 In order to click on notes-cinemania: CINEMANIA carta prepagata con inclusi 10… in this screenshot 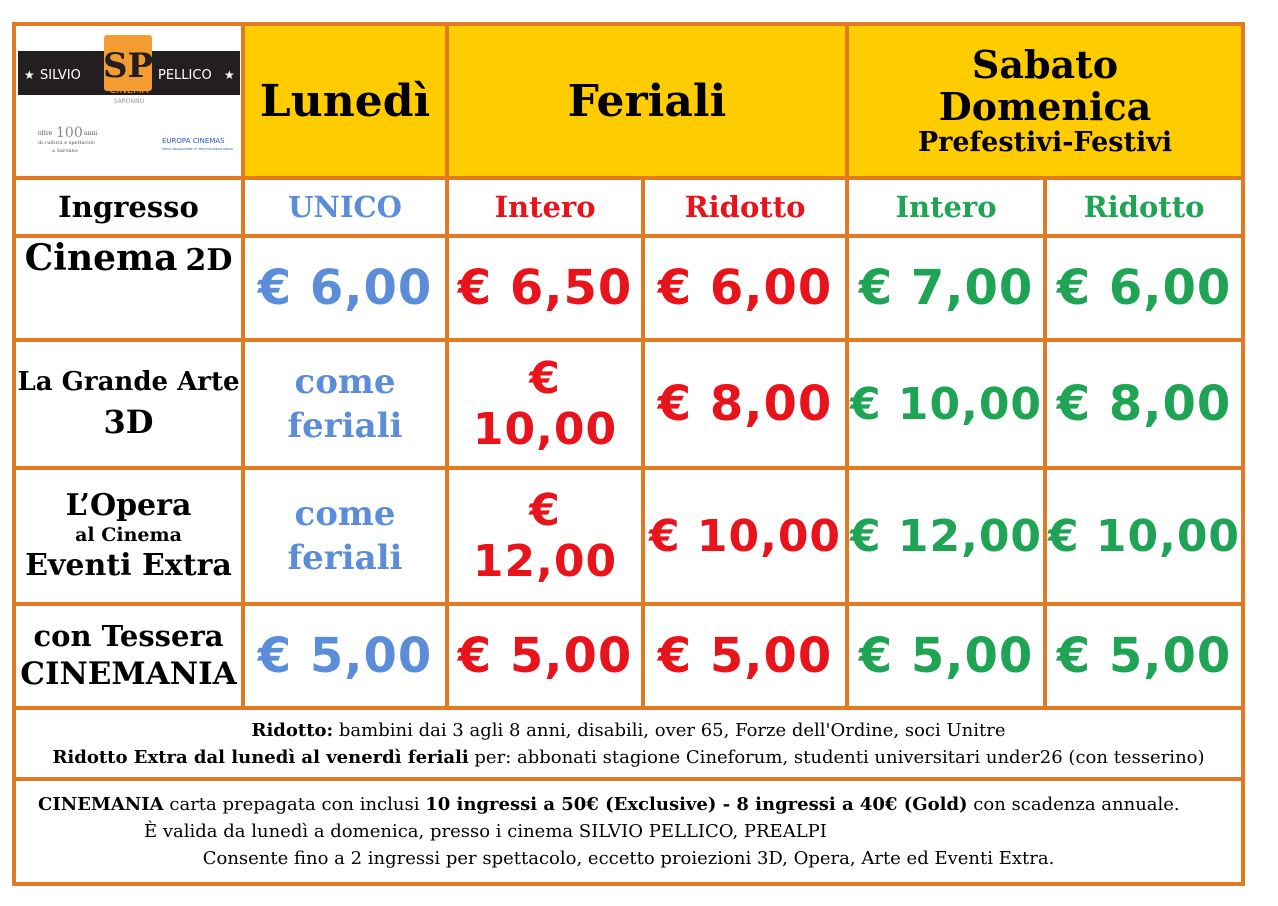, I will do `click(628, 831)`.